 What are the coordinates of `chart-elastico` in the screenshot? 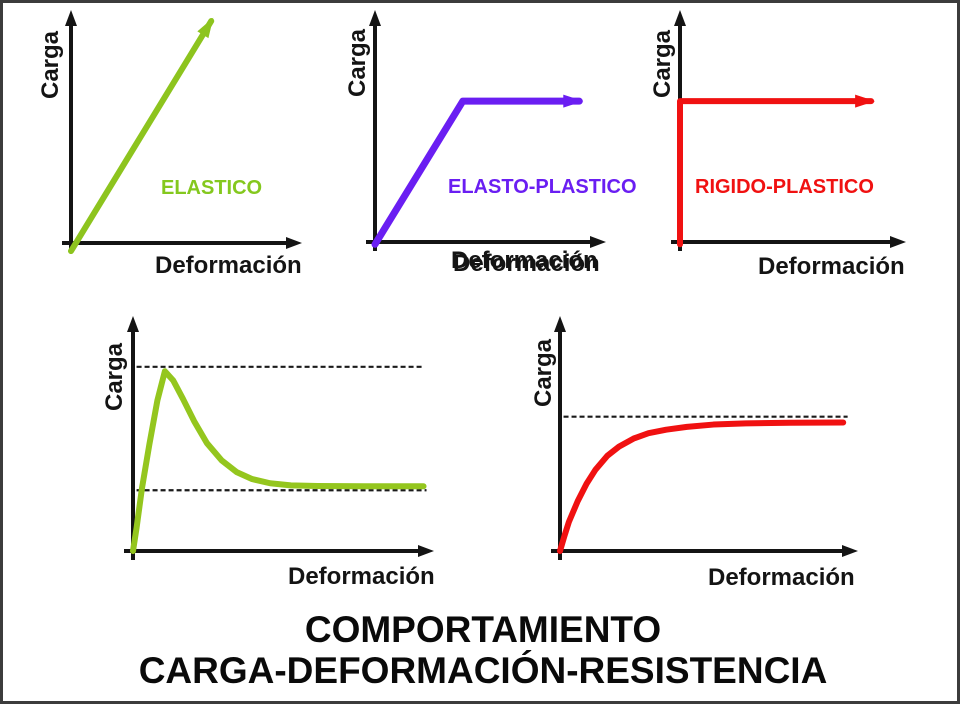 It's located at (182, 132).